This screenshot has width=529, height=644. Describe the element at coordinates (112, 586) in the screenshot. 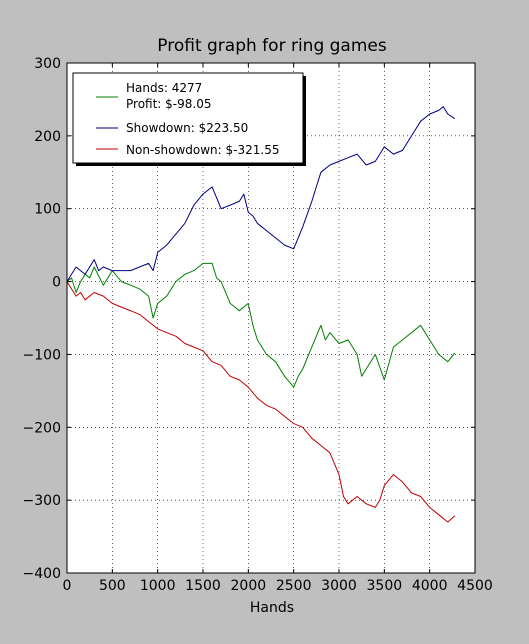

I see `x-tick-label: 500` at that location.